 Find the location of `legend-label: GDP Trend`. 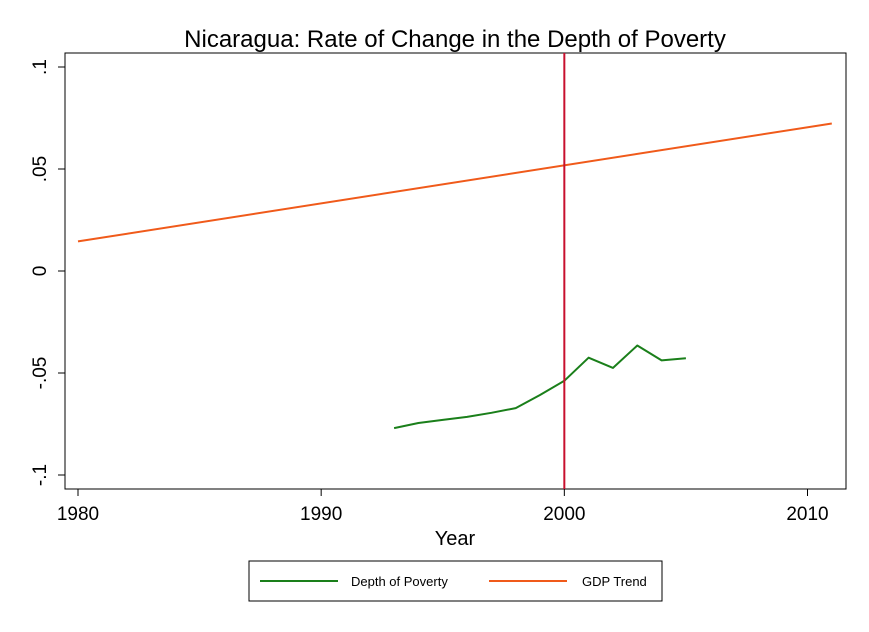

legend-label: GDP Trend is located at coordinates (614, 581).